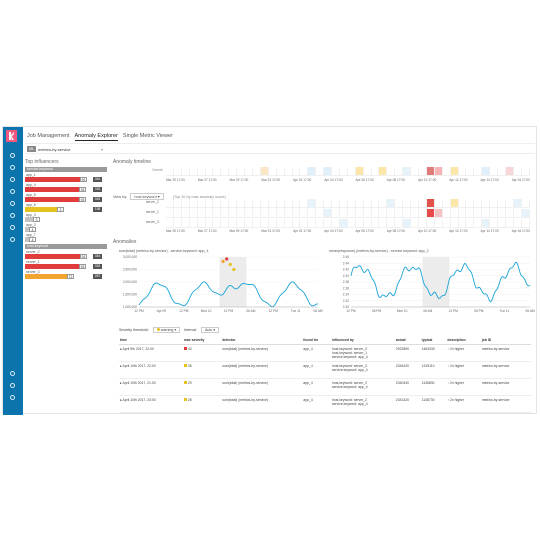 The image size is (540, 540). I want to click on influencer-swimlane: server_1, so click(338, 213).